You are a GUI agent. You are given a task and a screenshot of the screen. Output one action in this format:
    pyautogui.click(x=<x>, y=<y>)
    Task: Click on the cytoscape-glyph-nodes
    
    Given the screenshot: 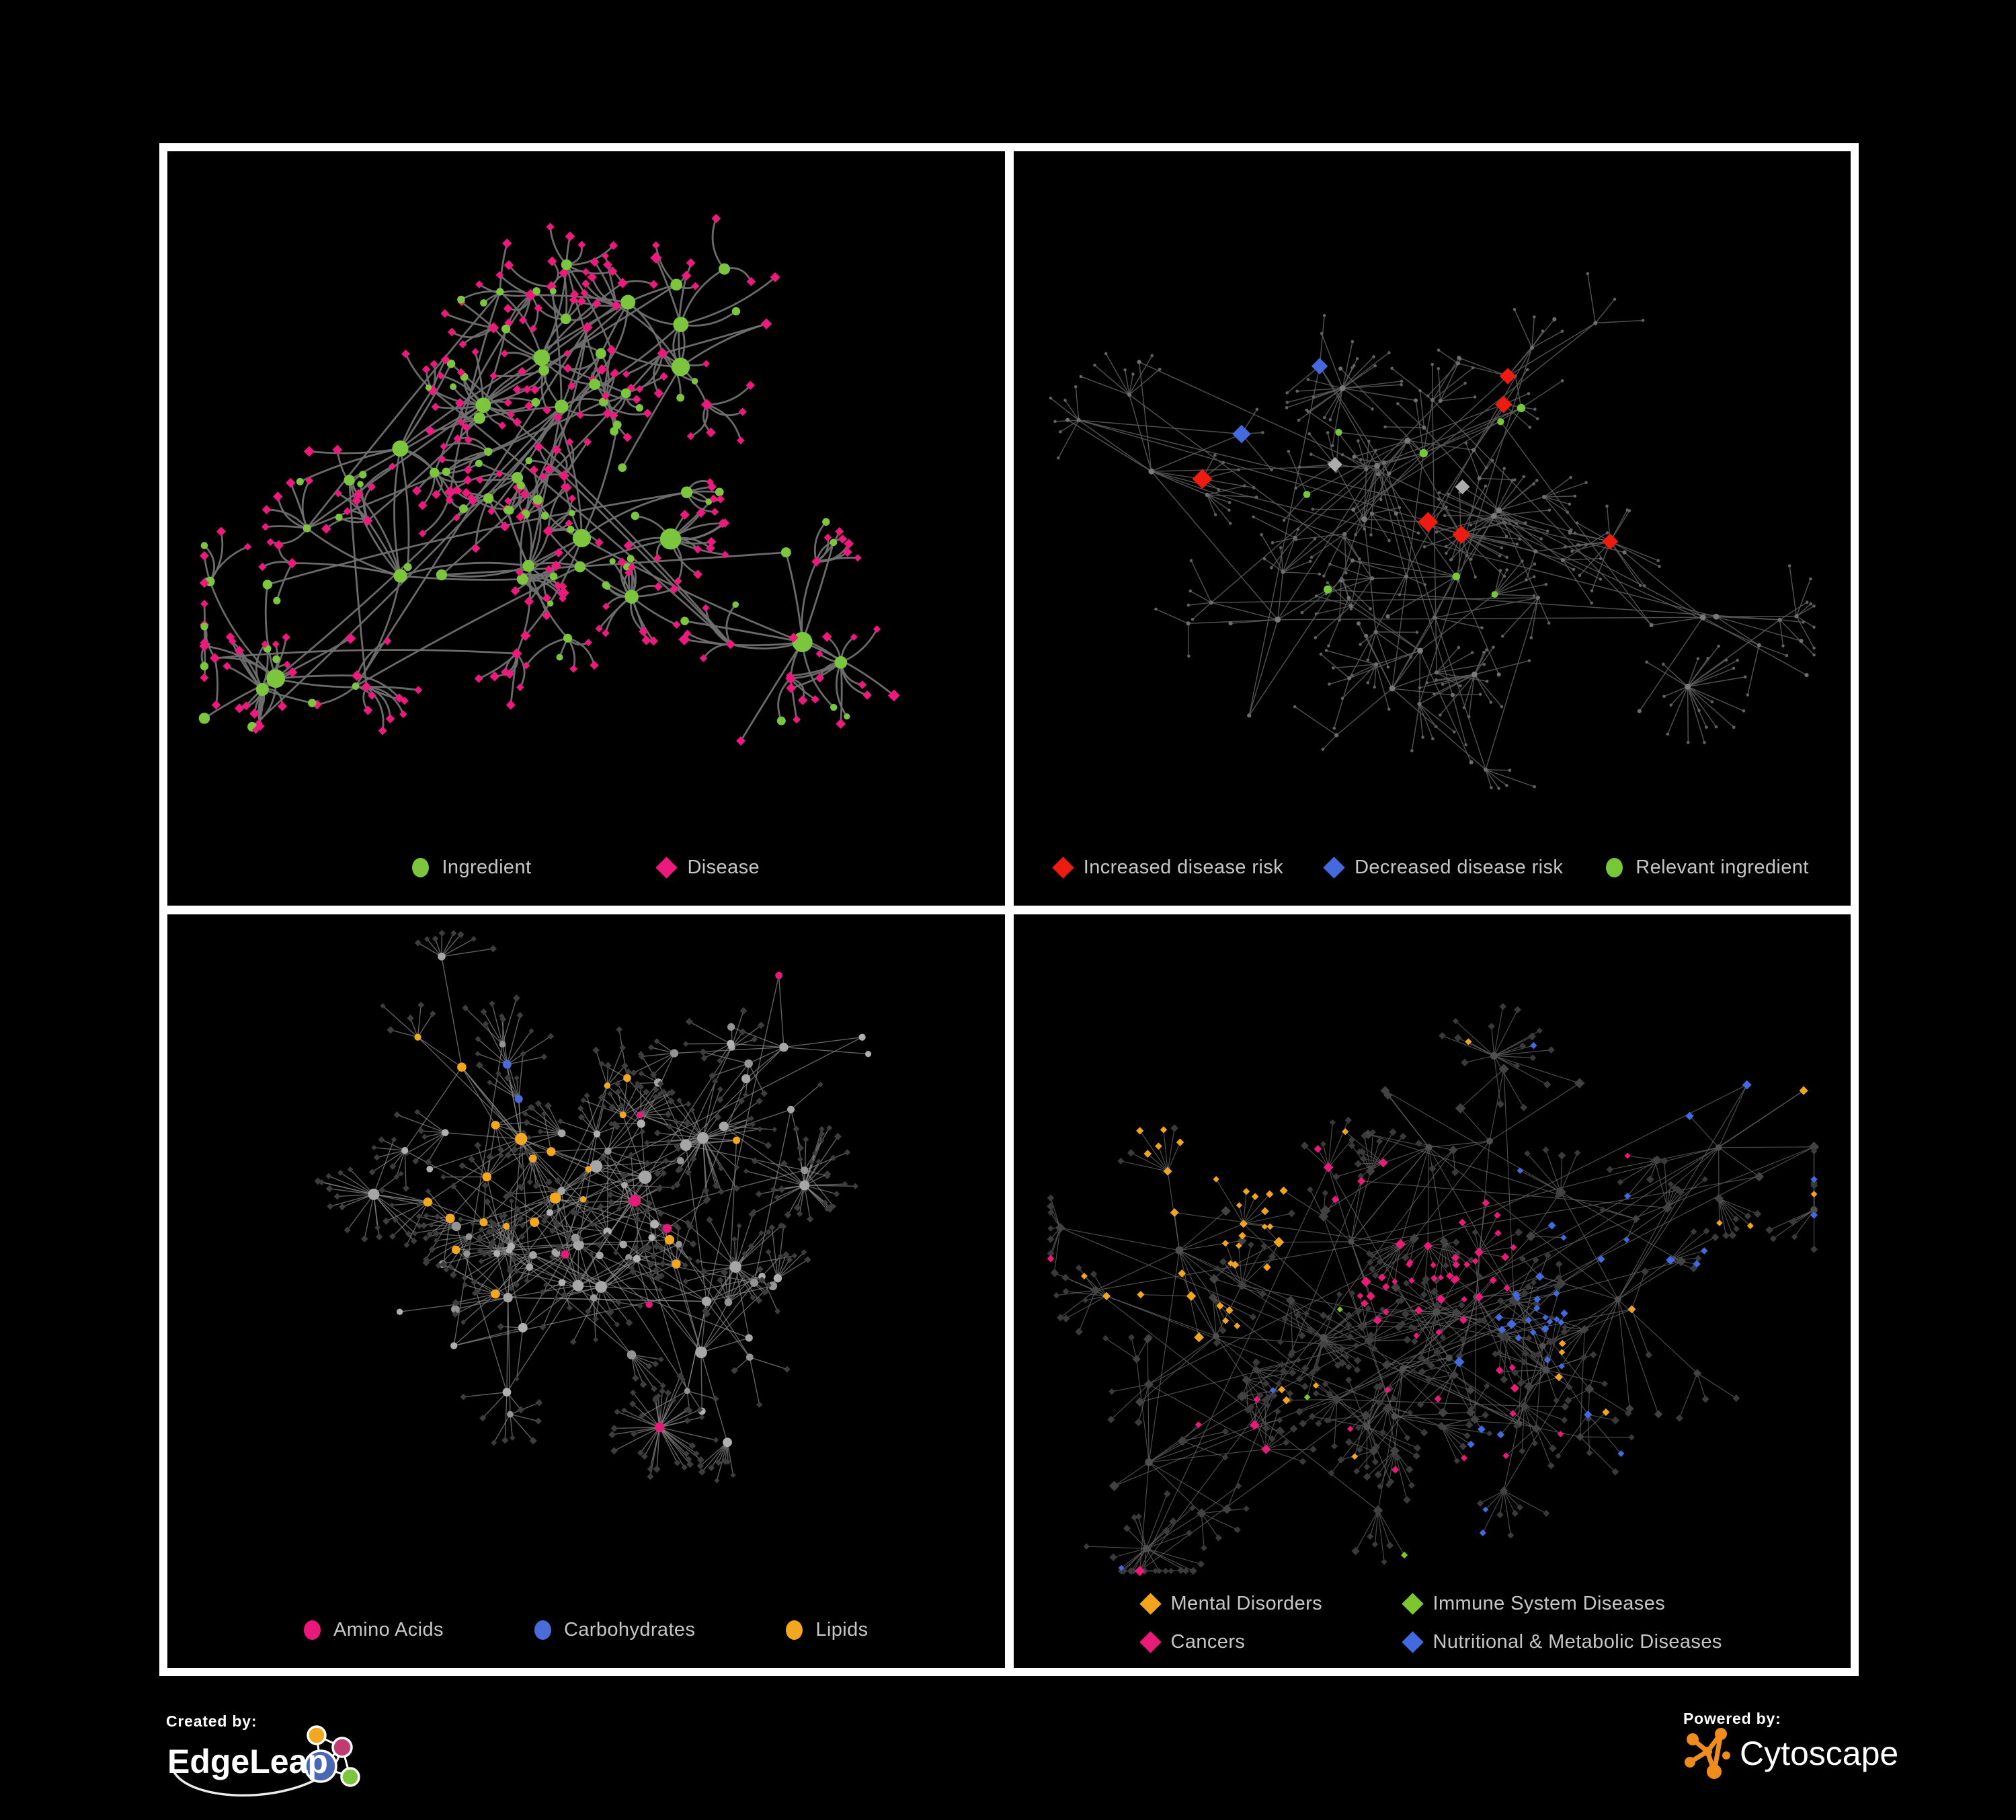 What is the action you would take?
    pyautogui.click(x=1707, y=1753)
    